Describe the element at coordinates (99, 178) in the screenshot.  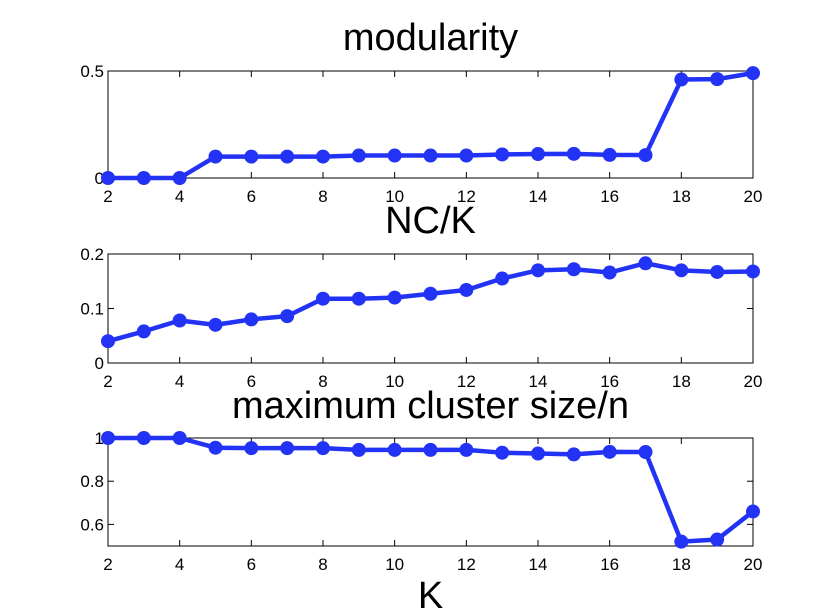
I see `y-tick-label: 0` at that location.